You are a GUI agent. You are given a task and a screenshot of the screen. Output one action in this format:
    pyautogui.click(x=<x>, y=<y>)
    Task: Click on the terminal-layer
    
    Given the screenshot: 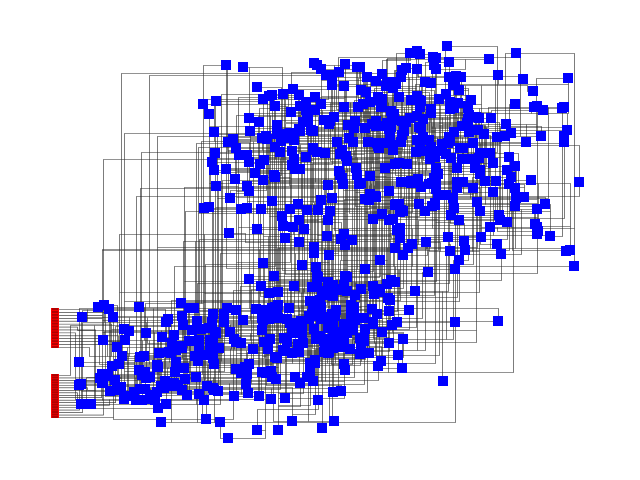 What is the action you would take?
    pyautogui.click(x=55, y=363)
    